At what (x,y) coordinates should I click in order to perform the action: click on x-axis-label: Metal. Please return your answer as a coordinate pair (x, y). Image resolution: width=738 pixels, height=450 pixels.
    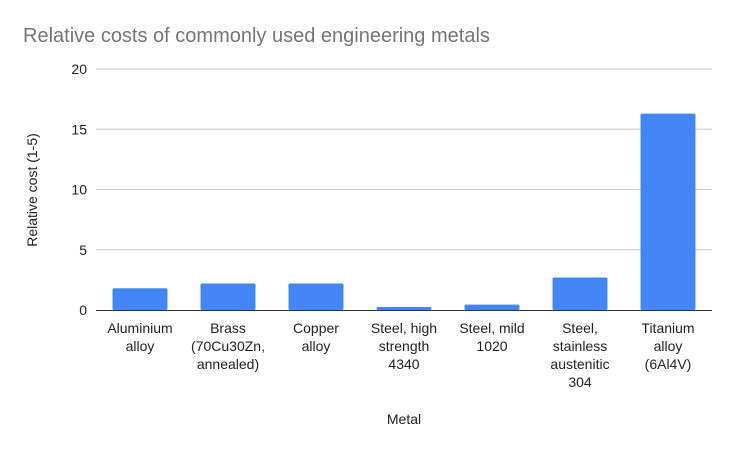
    Looking at the image, I should click on (404, 419).